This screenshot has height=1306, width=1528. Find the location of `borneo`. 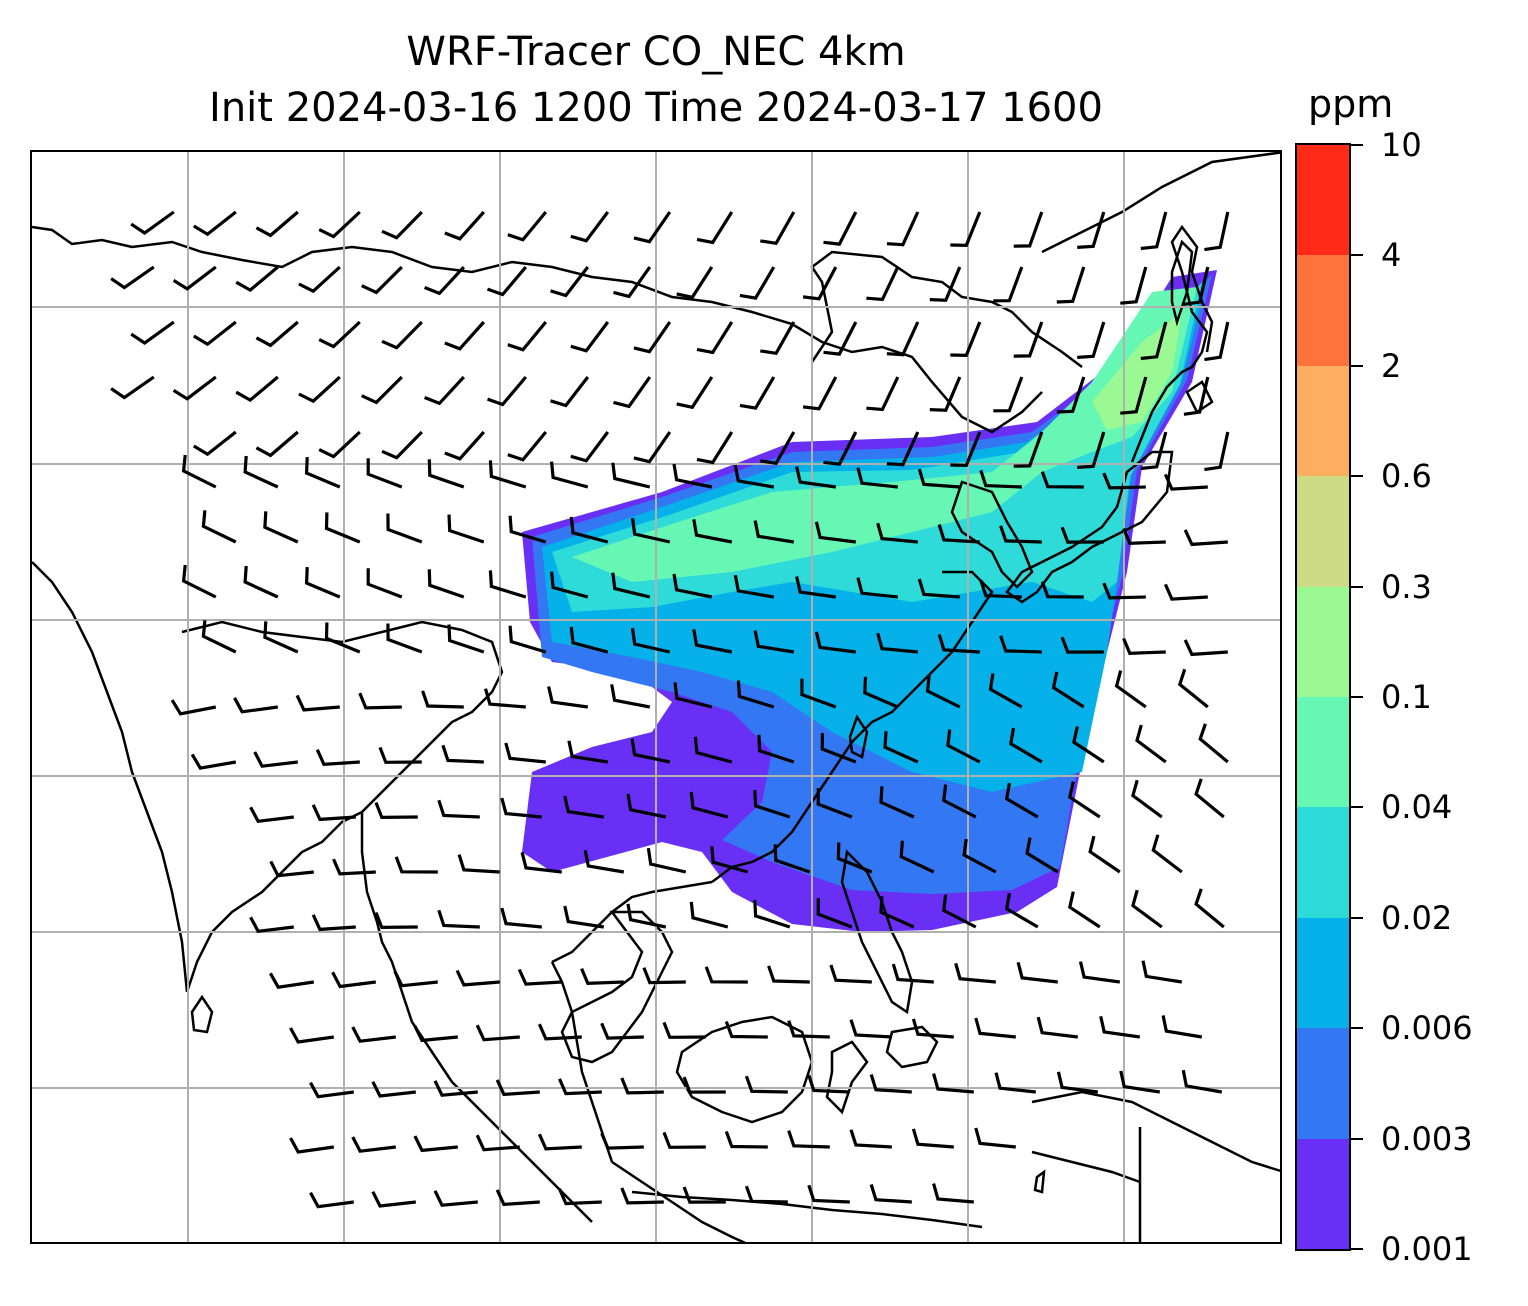

borneo is located at coordinates (744, 1069).